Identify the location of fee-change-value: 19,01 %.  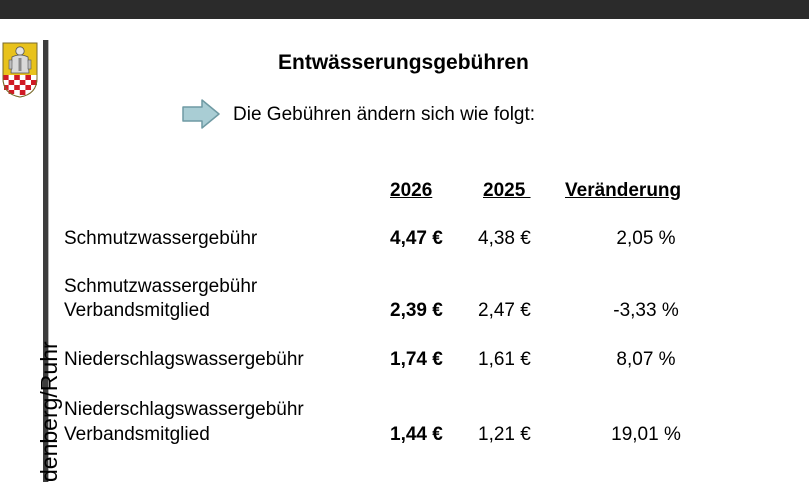
(646, 434).